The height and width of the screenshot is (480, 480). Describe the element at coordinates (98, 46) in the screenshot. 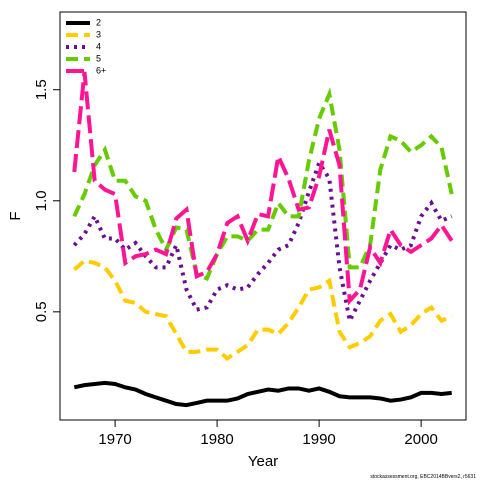

I see `legend-label: 4` at that location.